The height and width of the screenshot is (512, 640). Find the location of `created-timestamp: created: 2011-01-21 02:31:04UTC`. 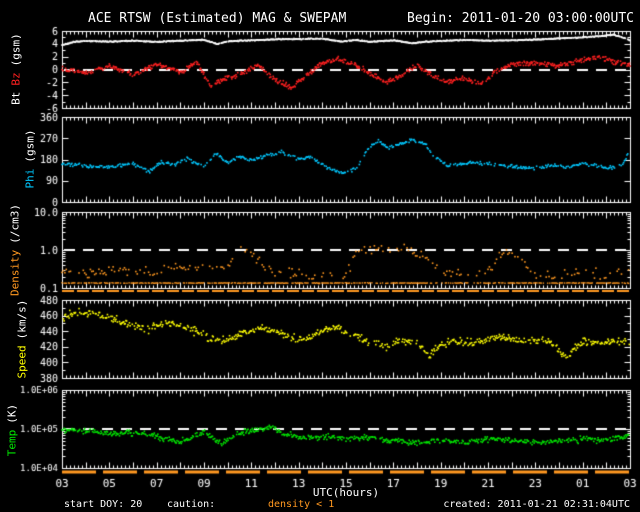

created-timestamp: created: 2011-01-21 02:31:04UTC is located at coordinates (536, 504).